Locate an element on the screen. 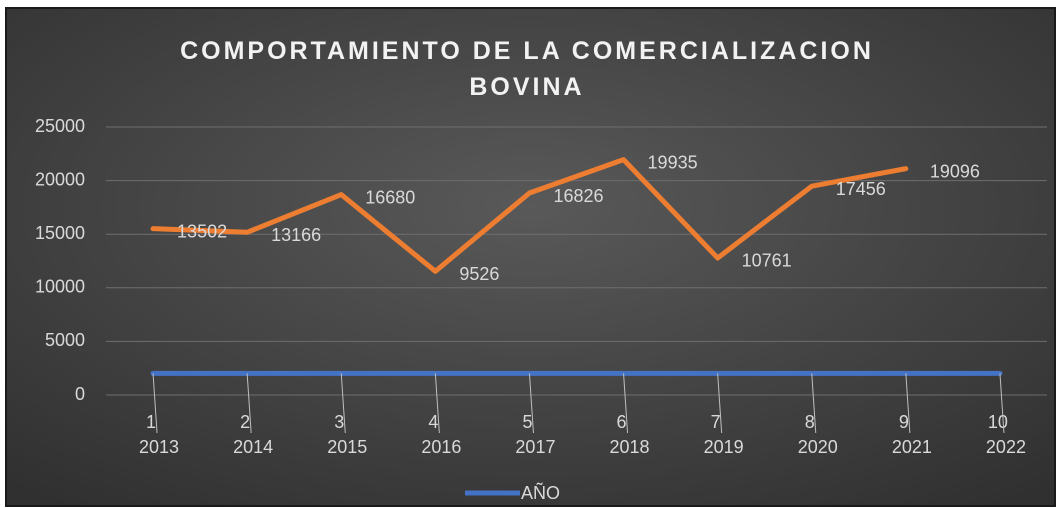 The width and height of the screenshot is (1060, 508). y-tick-label: 10000 is located at coordinates (60, 287).